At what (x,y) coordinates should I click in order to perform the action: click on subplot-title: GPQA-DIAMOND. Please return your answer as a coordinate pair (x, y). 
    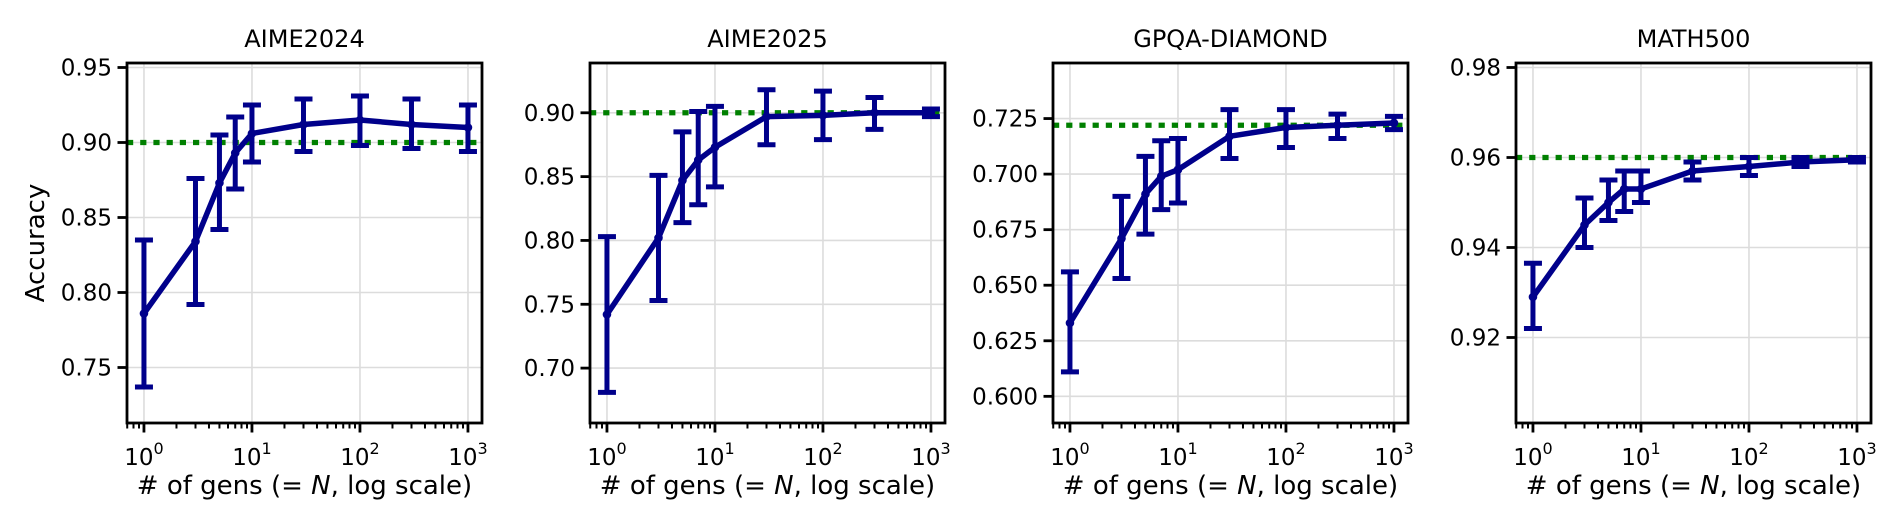
    Looking at the image, I should click on (1230, 39).